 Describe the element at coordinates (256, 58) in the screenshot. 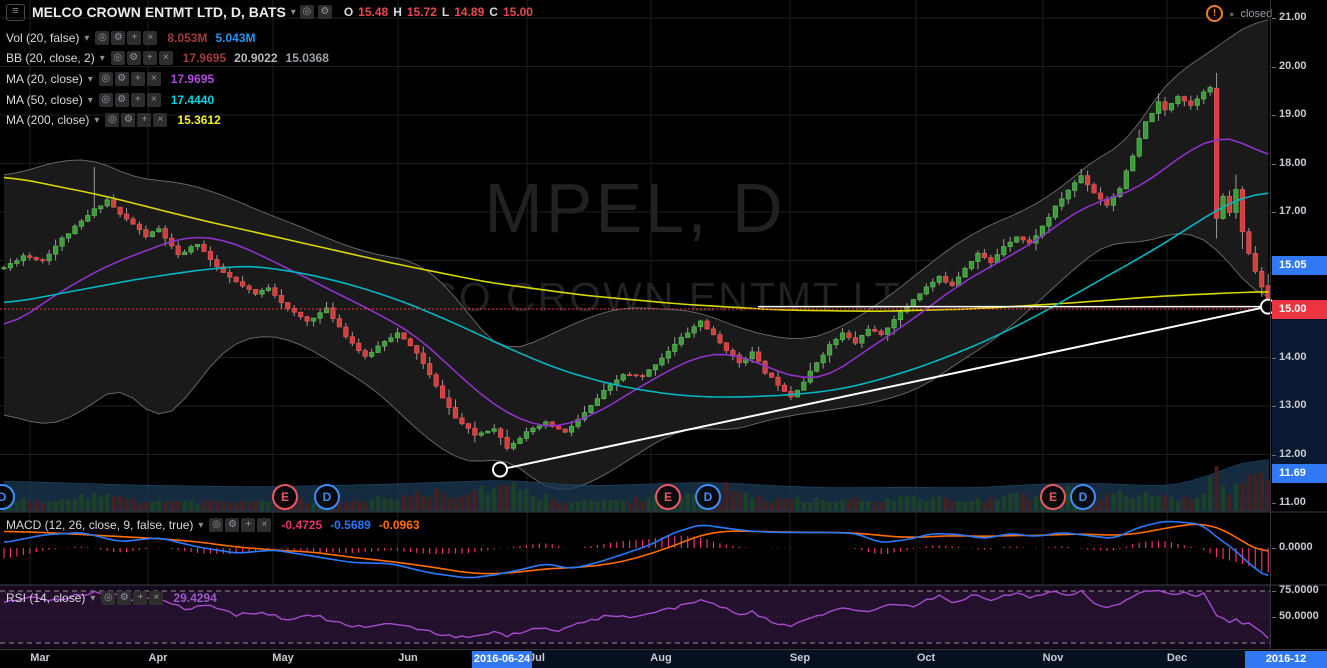

I see `bb-upper-value: 20.9022` at that location.